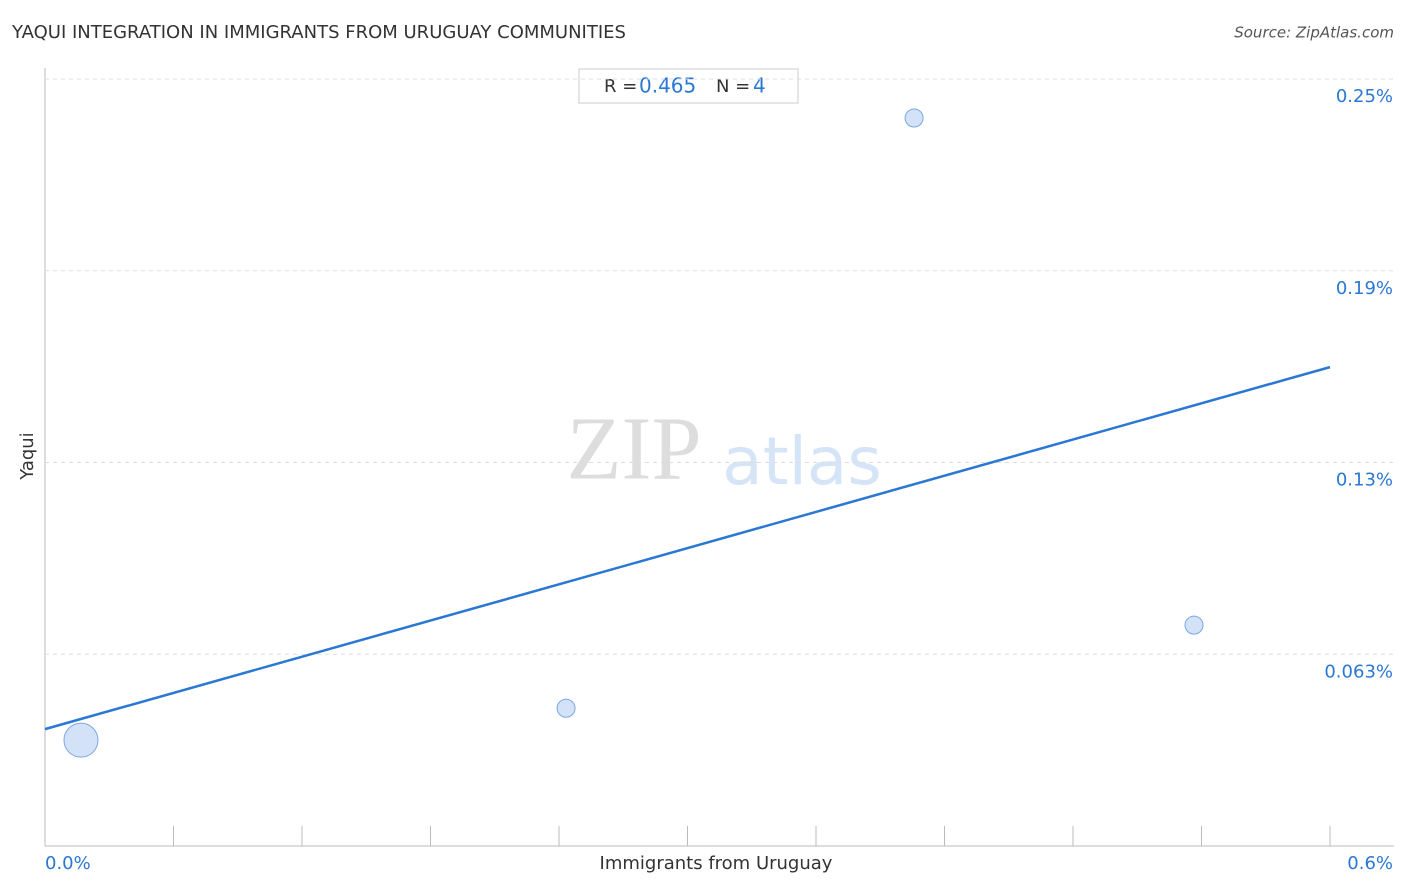 The image size is (1406, 892). I want to click on watermark: ZIP, so click(634, 449).